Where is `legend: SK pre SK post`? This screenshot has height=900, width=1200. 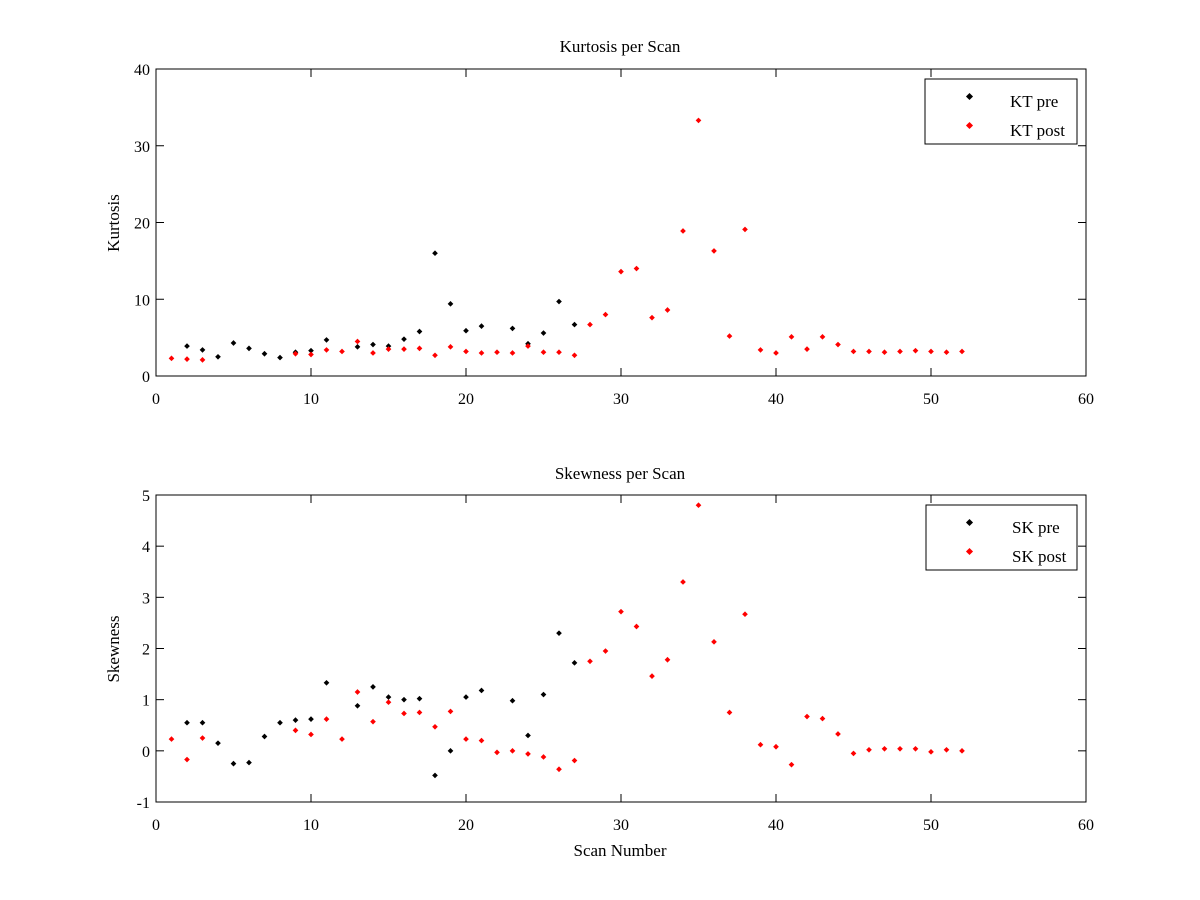
legend: SK pre SK post is located at coordinates (1001, 537).